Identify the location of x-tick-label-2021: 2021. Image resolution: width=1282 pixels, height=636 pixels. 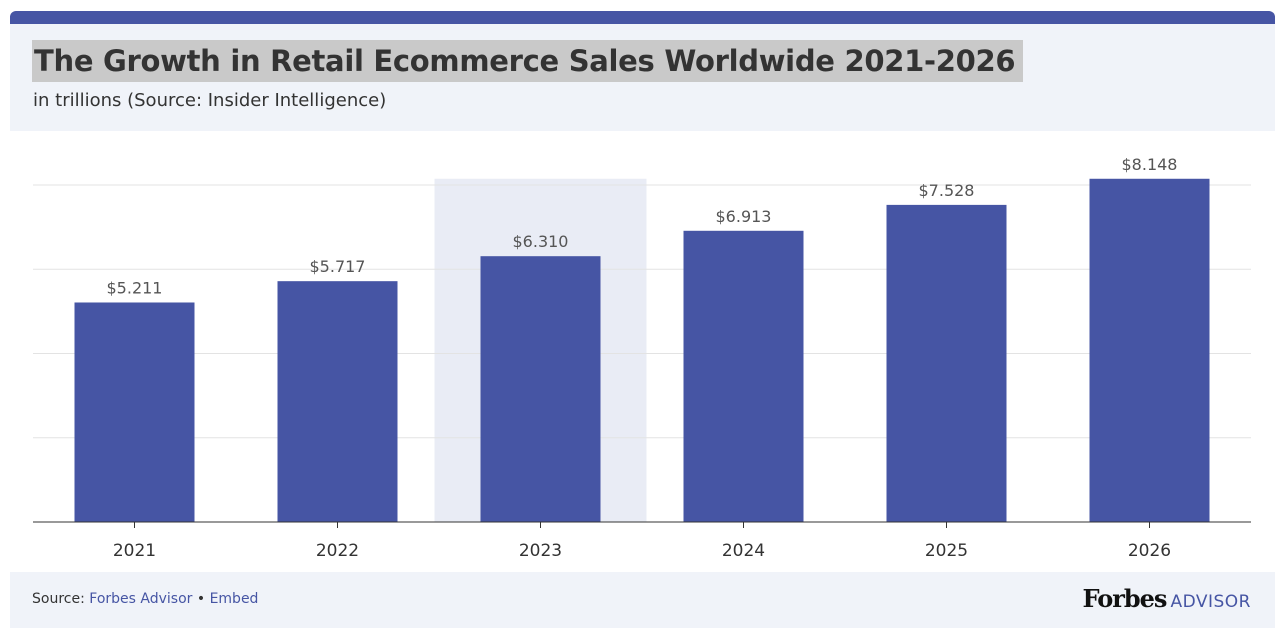
(134, 551).